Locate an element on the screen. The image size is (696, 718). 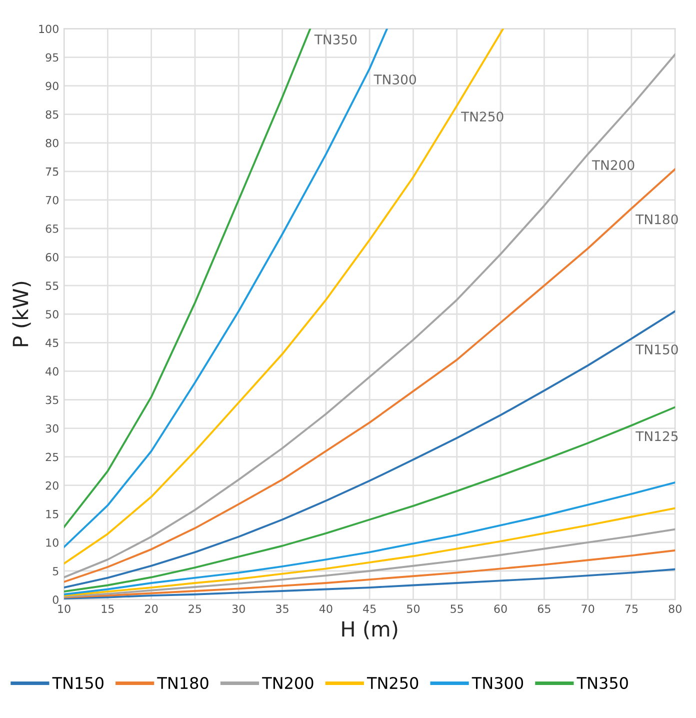
x-tick-label: 20 is located at coordinates (151, 608).